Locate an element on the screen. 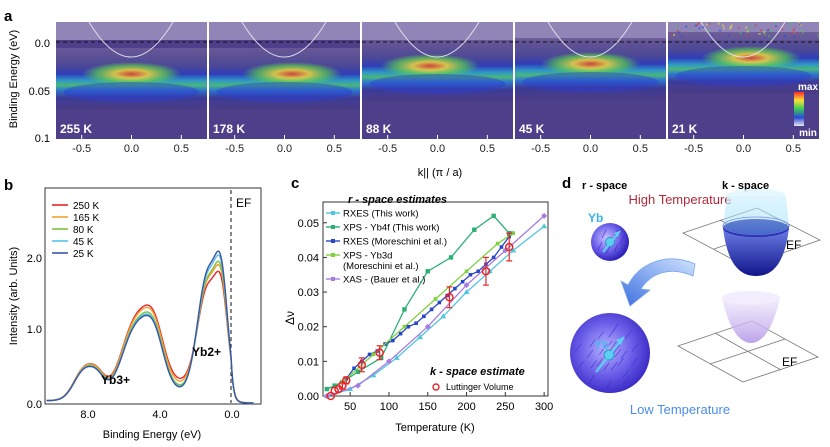 The width and height of the screenshot is (830, 447). ytick-label: 0.1 is located at coordinates (42, 139).